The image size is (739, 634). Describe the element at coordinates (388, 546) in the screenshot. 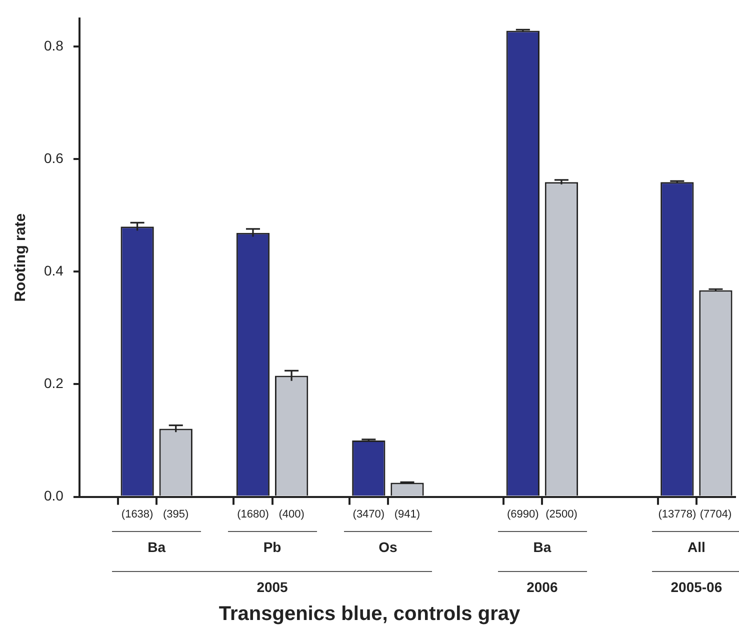

I see `text: Os` at that location.